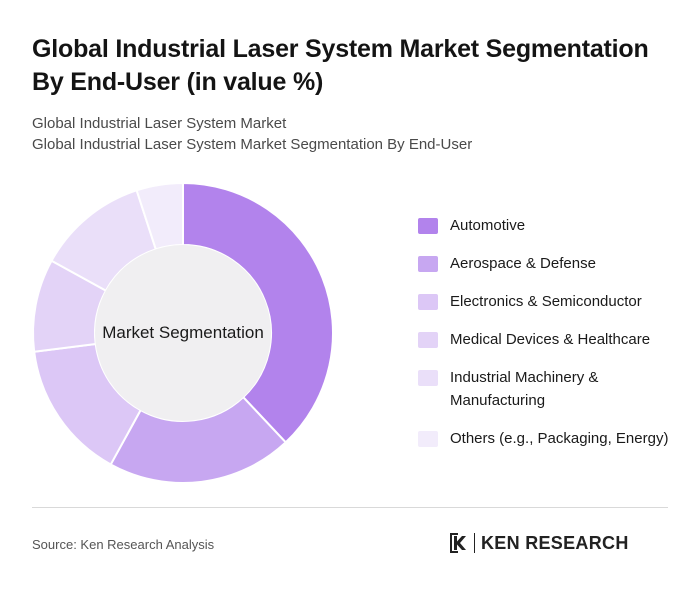  Describe the element at coordinates (123, 544) in the screenshot. I see `source-note: Source: Ken Research Analysis` at that location.